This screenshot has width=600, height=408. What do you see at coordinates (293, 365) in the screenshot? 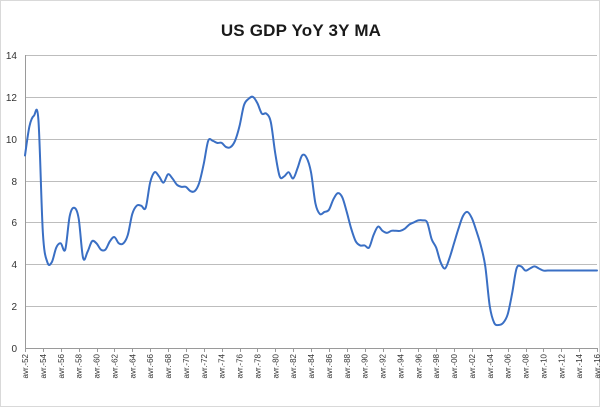
I see `x-tick-label: avr.-82` at bounding box center [293, 365].